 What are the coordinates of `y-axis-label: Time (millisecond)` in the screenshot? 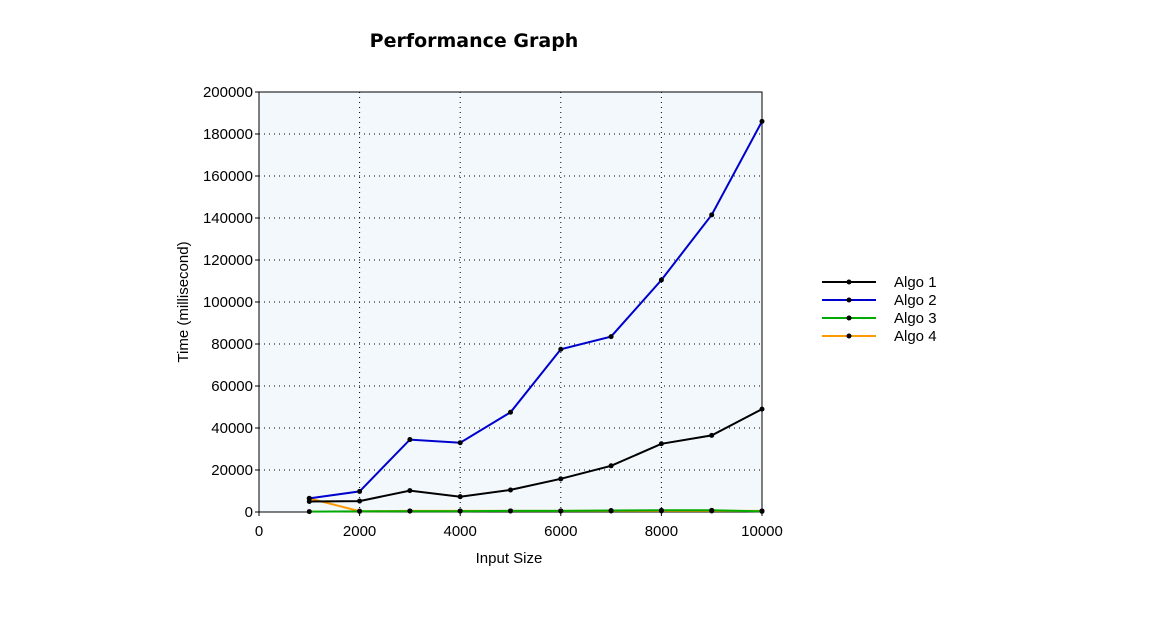 It's located at (183, 301).